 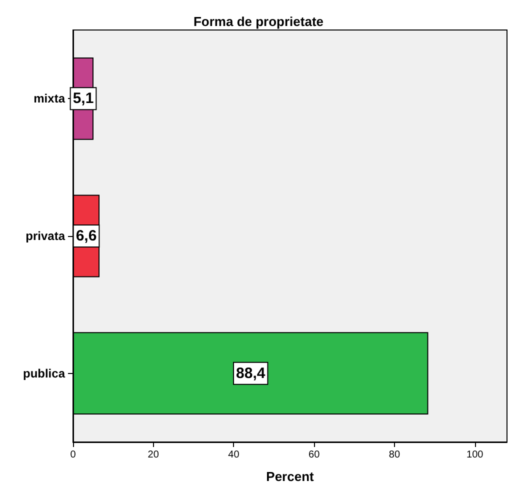 What do you see at coordinates (251, 373) in the screenshot?
I see `data-label: 88,4` at bounding box center [251, 373].